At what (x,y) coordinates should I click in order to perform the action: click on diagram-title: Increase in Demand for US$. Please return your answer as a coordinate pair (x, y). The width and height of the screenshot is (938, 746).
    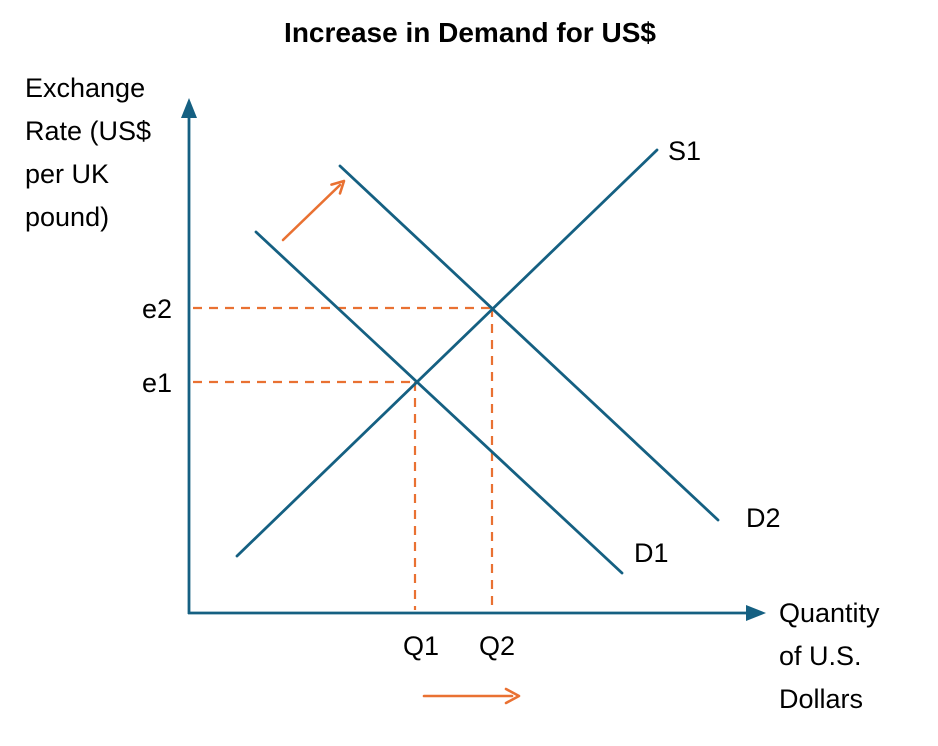
    Looking at the image, I should click on (470, 32).